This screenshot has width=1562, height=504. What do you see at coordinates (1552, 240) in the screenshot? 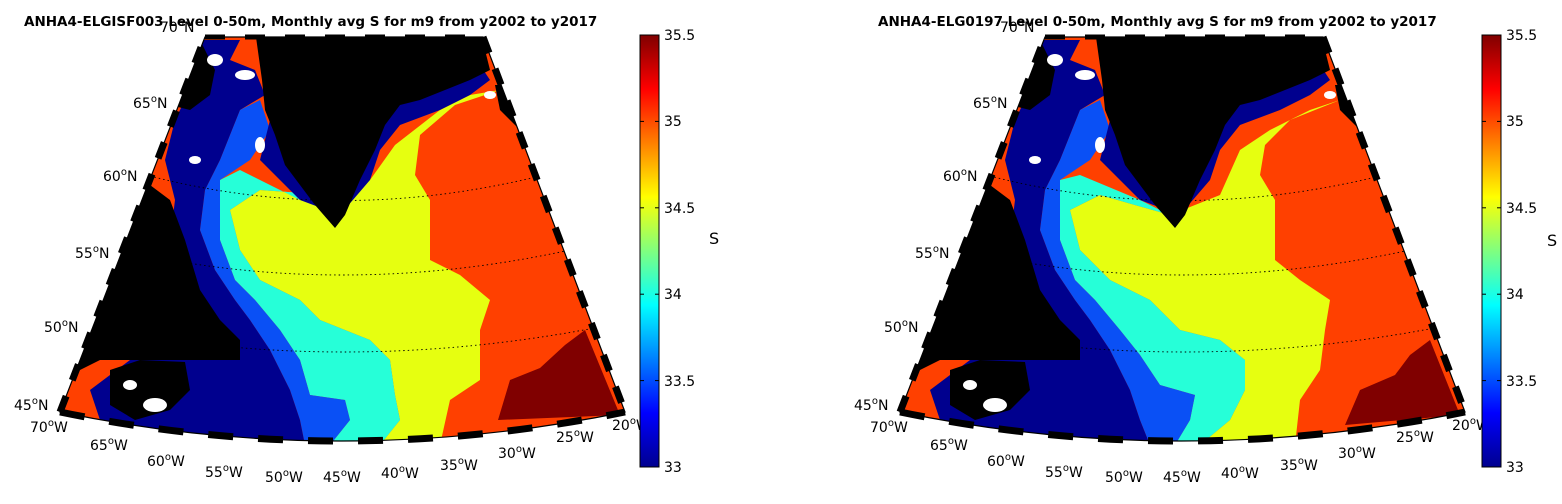
I see `colorbar-2-label: S` at bounding box center [1552, 240].